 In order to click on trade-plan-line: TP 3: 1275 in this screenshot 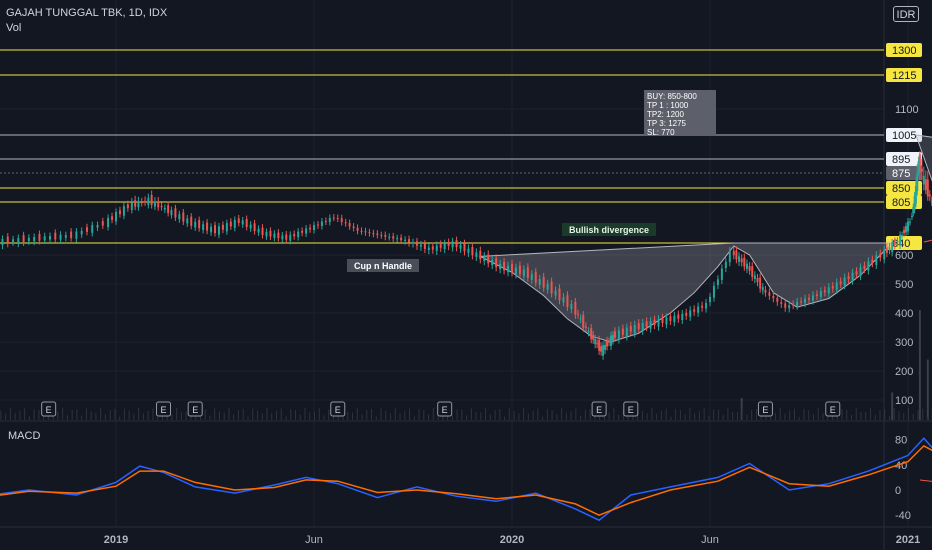, I will do `click(667, 123)`.